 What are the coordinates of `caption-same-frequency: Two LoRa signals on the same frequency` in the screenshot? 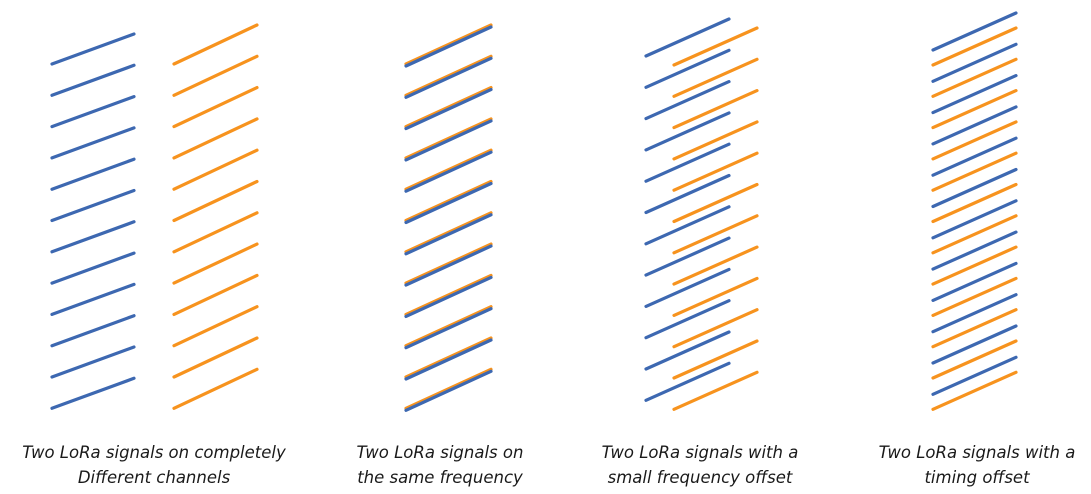 It's located at (440, 465).